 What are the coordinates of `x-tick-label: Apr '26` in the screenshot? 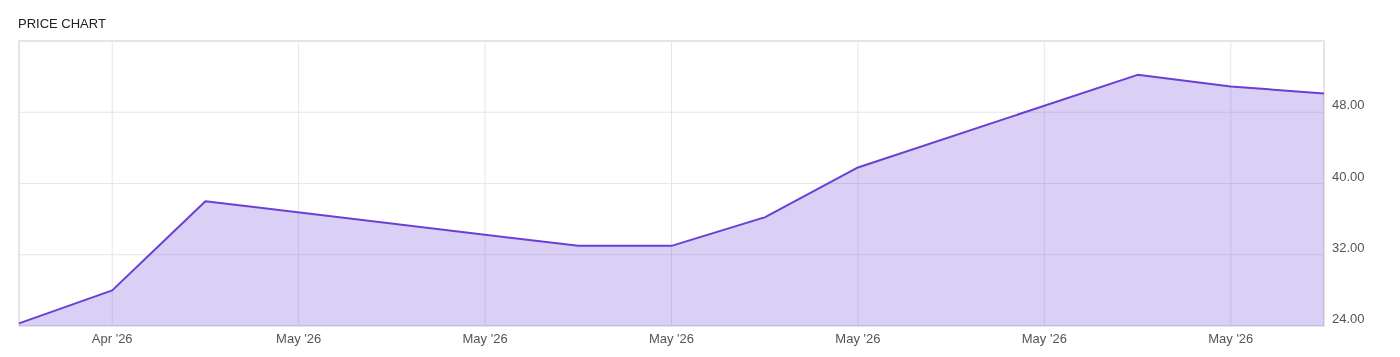 It's located at (112, 338).